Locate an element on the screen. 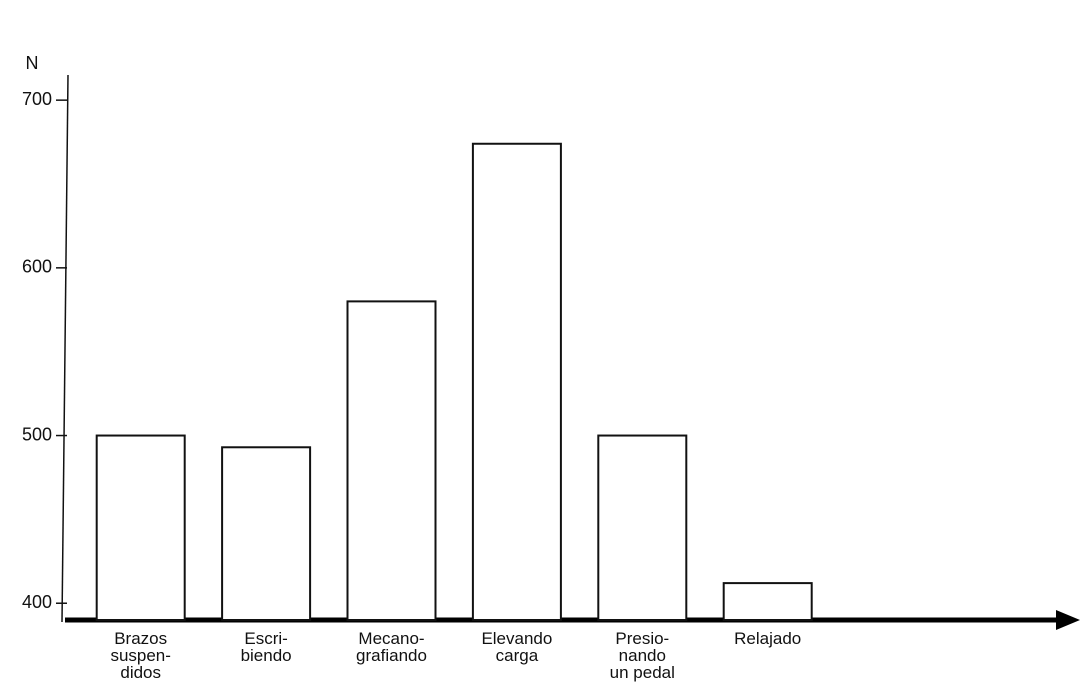 This screenshot has height=697, width=1081. y-tick-label: 400 is located at coordinates (37, 602).